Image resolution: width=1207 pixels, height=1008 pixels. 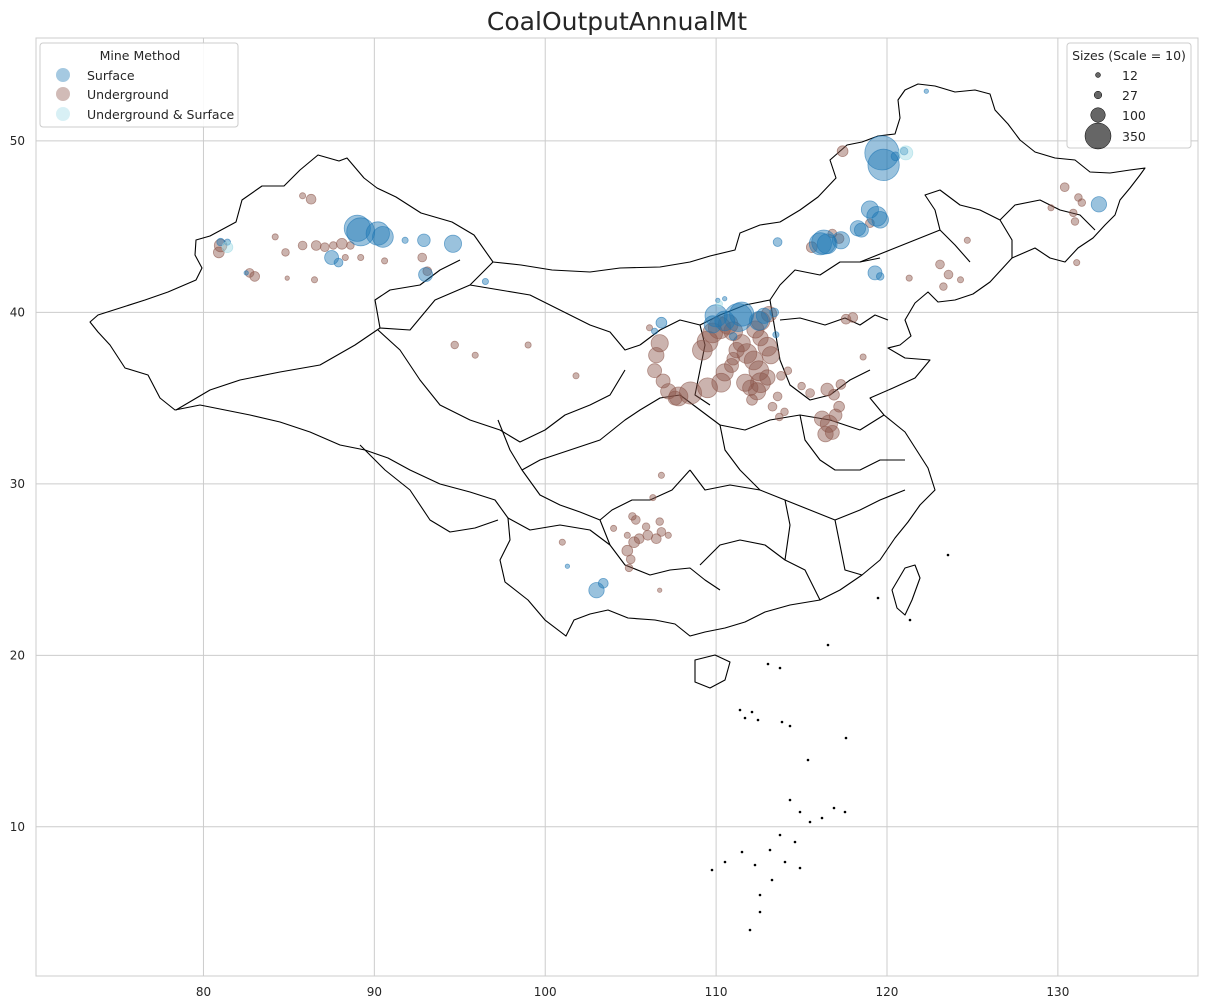 I want to click on legend-marker-surface, so click(x=63, y=75).